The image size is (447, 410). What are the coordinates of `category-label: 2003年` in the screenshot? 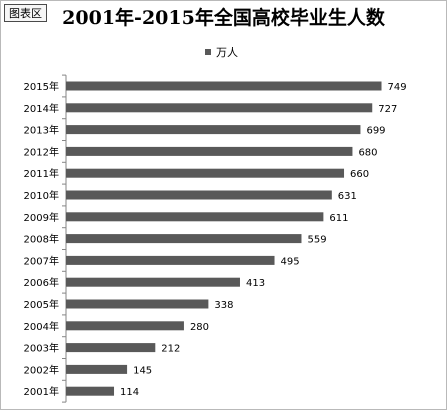 It's located at (41, 348).